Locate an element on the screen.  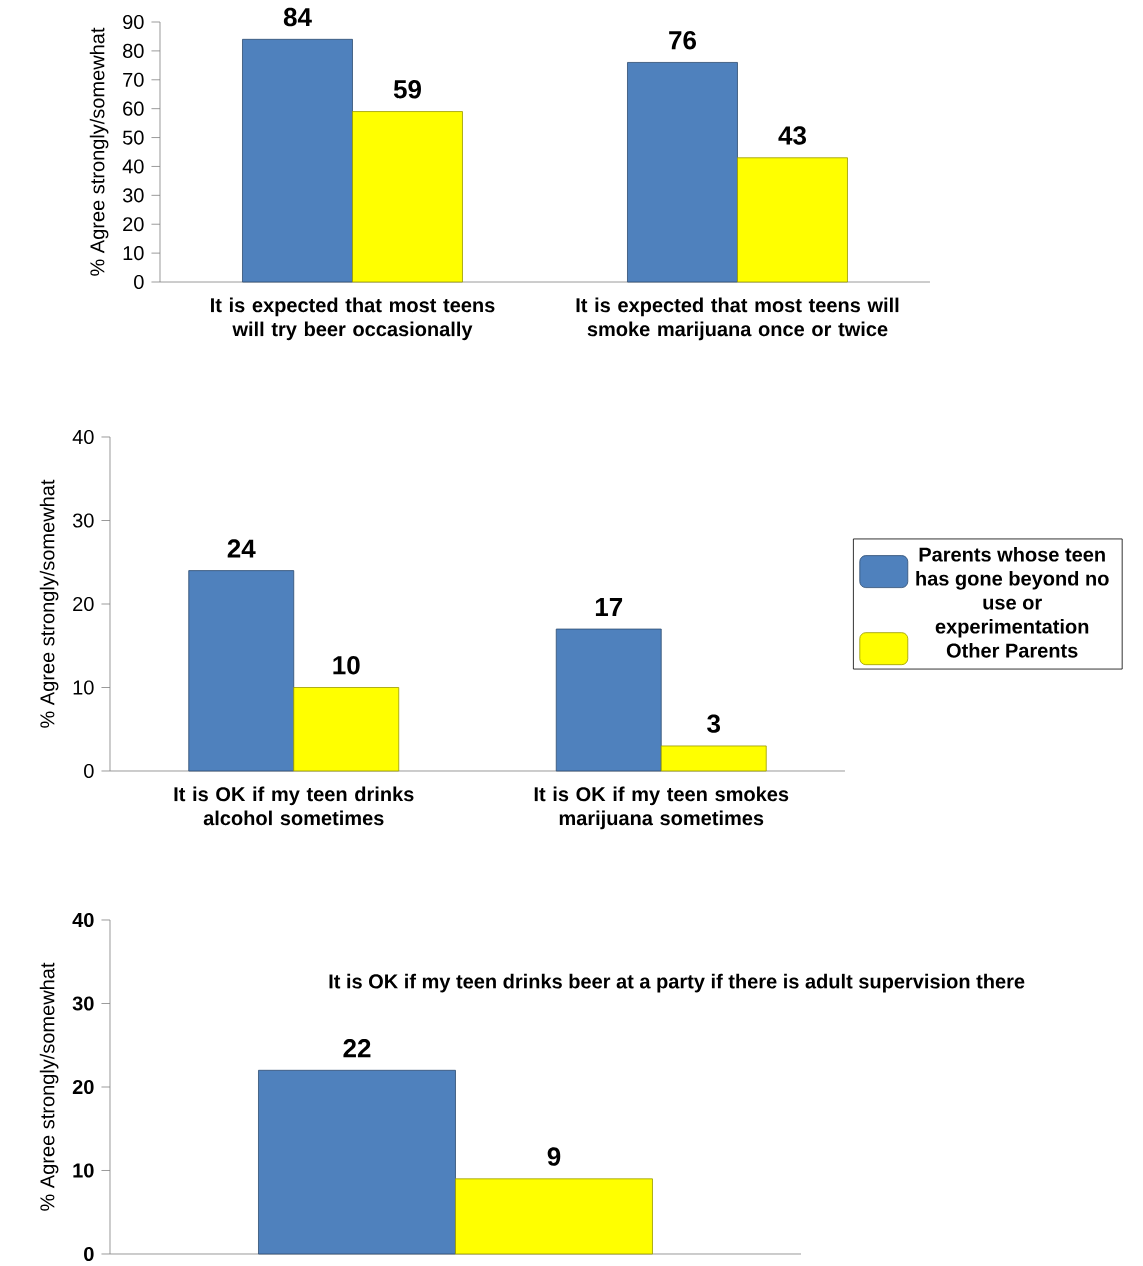
data-label: 22 is located at coordinates (357, 1048).